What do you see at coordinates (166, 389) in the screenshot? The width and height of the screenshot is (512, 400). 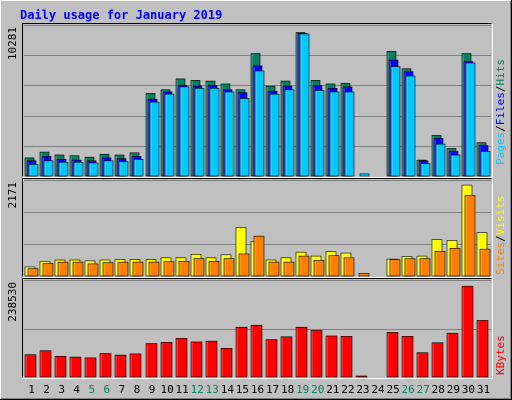 I see `x-tick-label-day-10: 10` at bounding box center [166, 389].